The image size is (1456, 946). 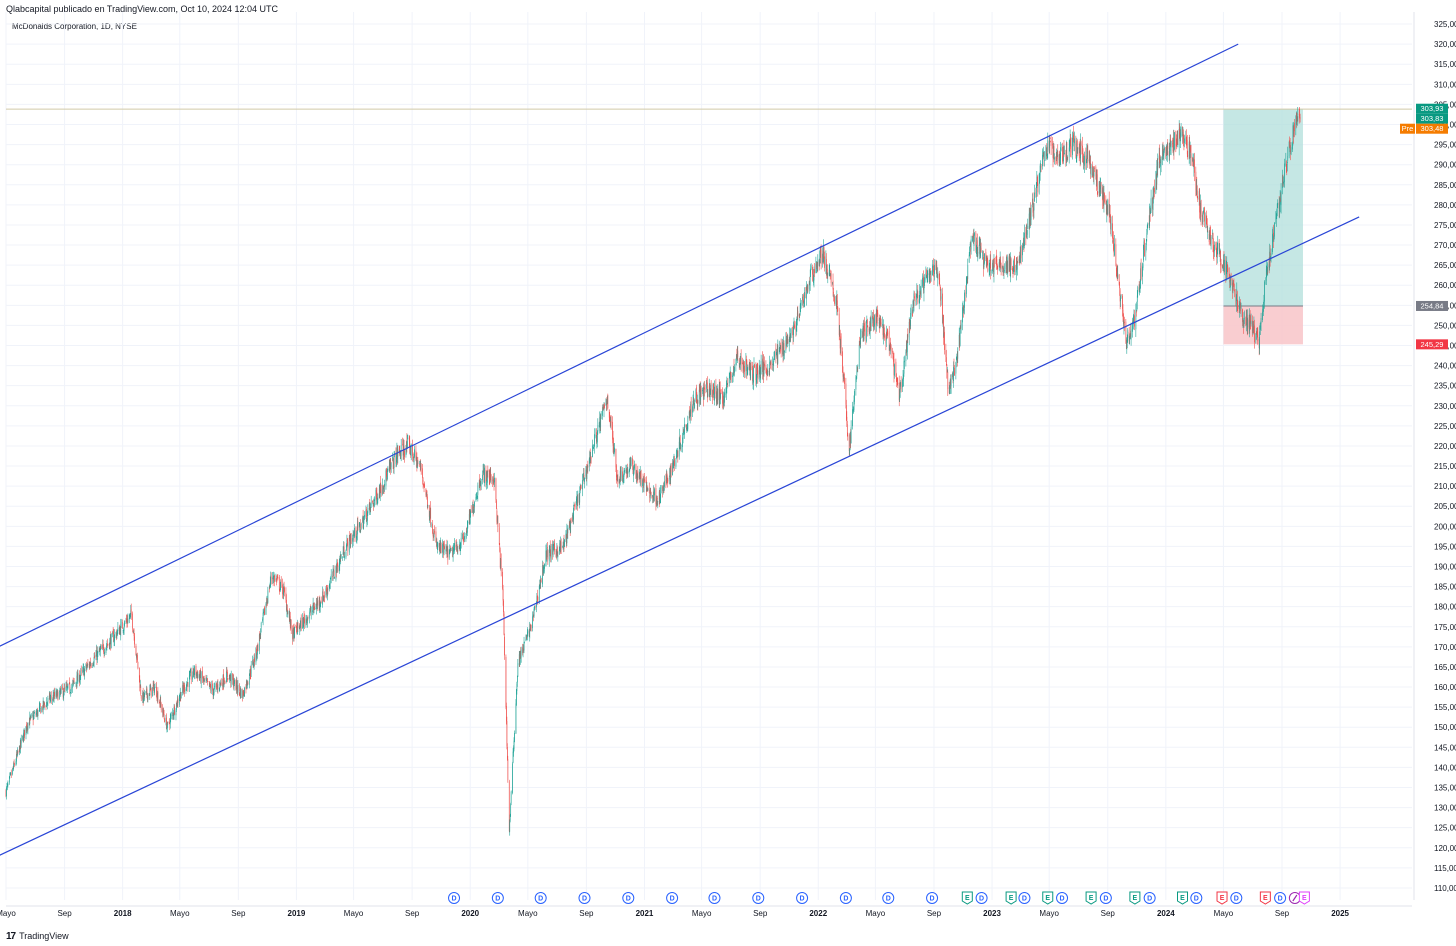 I want to click on footer-branding: 17 TradingView, so click(x=37, y=936).